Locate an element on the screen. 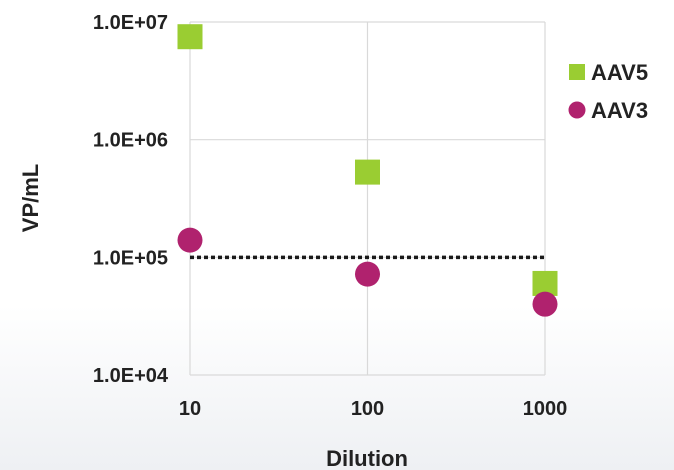  legend-swatch-aav5 is located at coordinates (577, 72).